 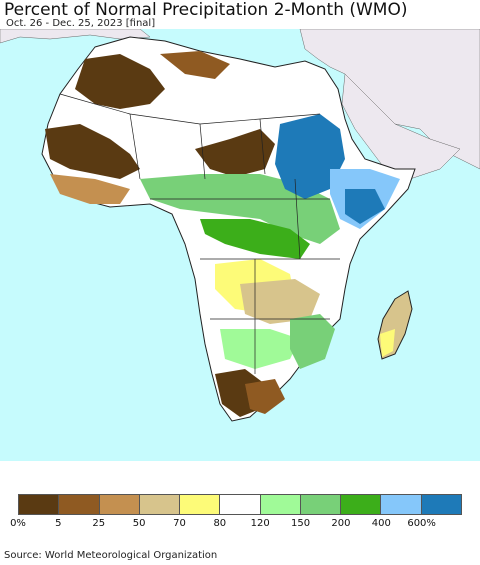 I want to click on legend-label-8: 200, so click(x=341, y=523).